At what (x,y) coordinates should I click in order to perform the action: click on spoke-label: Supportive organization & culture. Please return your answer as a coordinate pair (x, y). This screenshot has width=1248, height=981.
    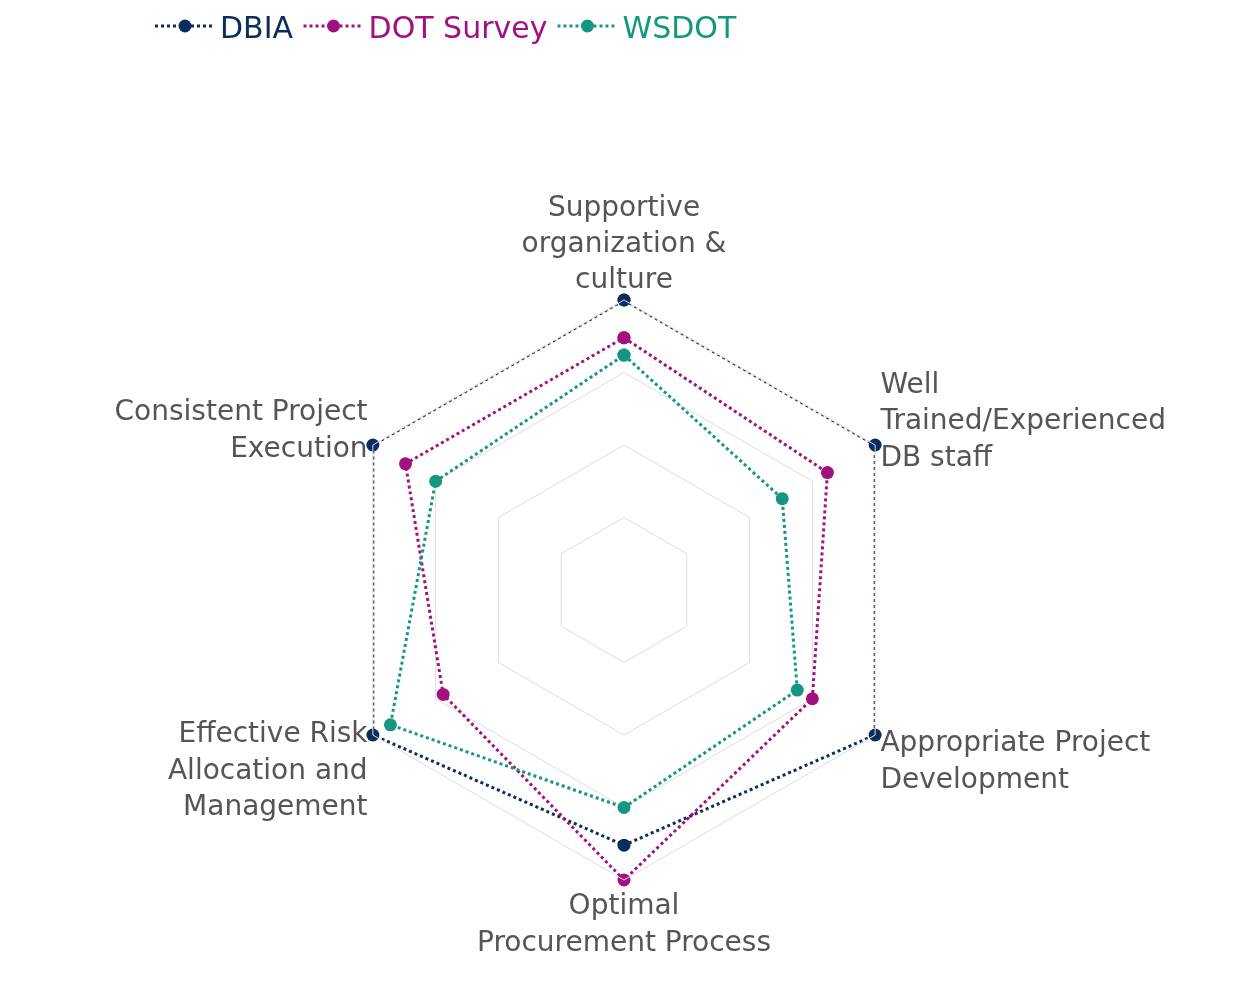
    Looking at the image, I should click on (624, 242).